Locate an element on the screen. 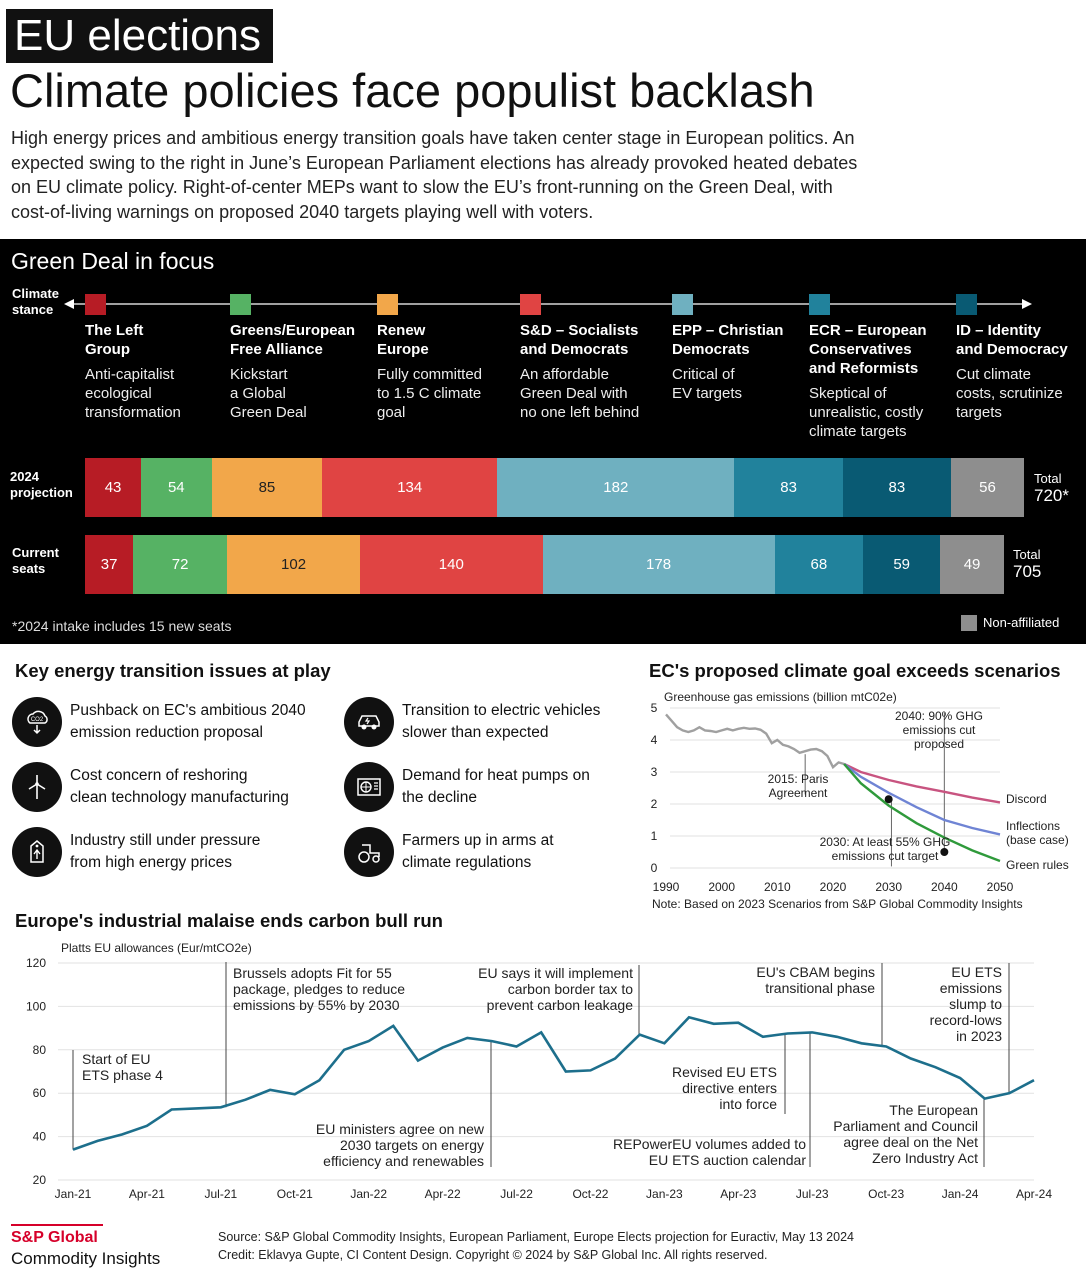  party-stance: Critical of EV targets is located at coordinates (707, 384).